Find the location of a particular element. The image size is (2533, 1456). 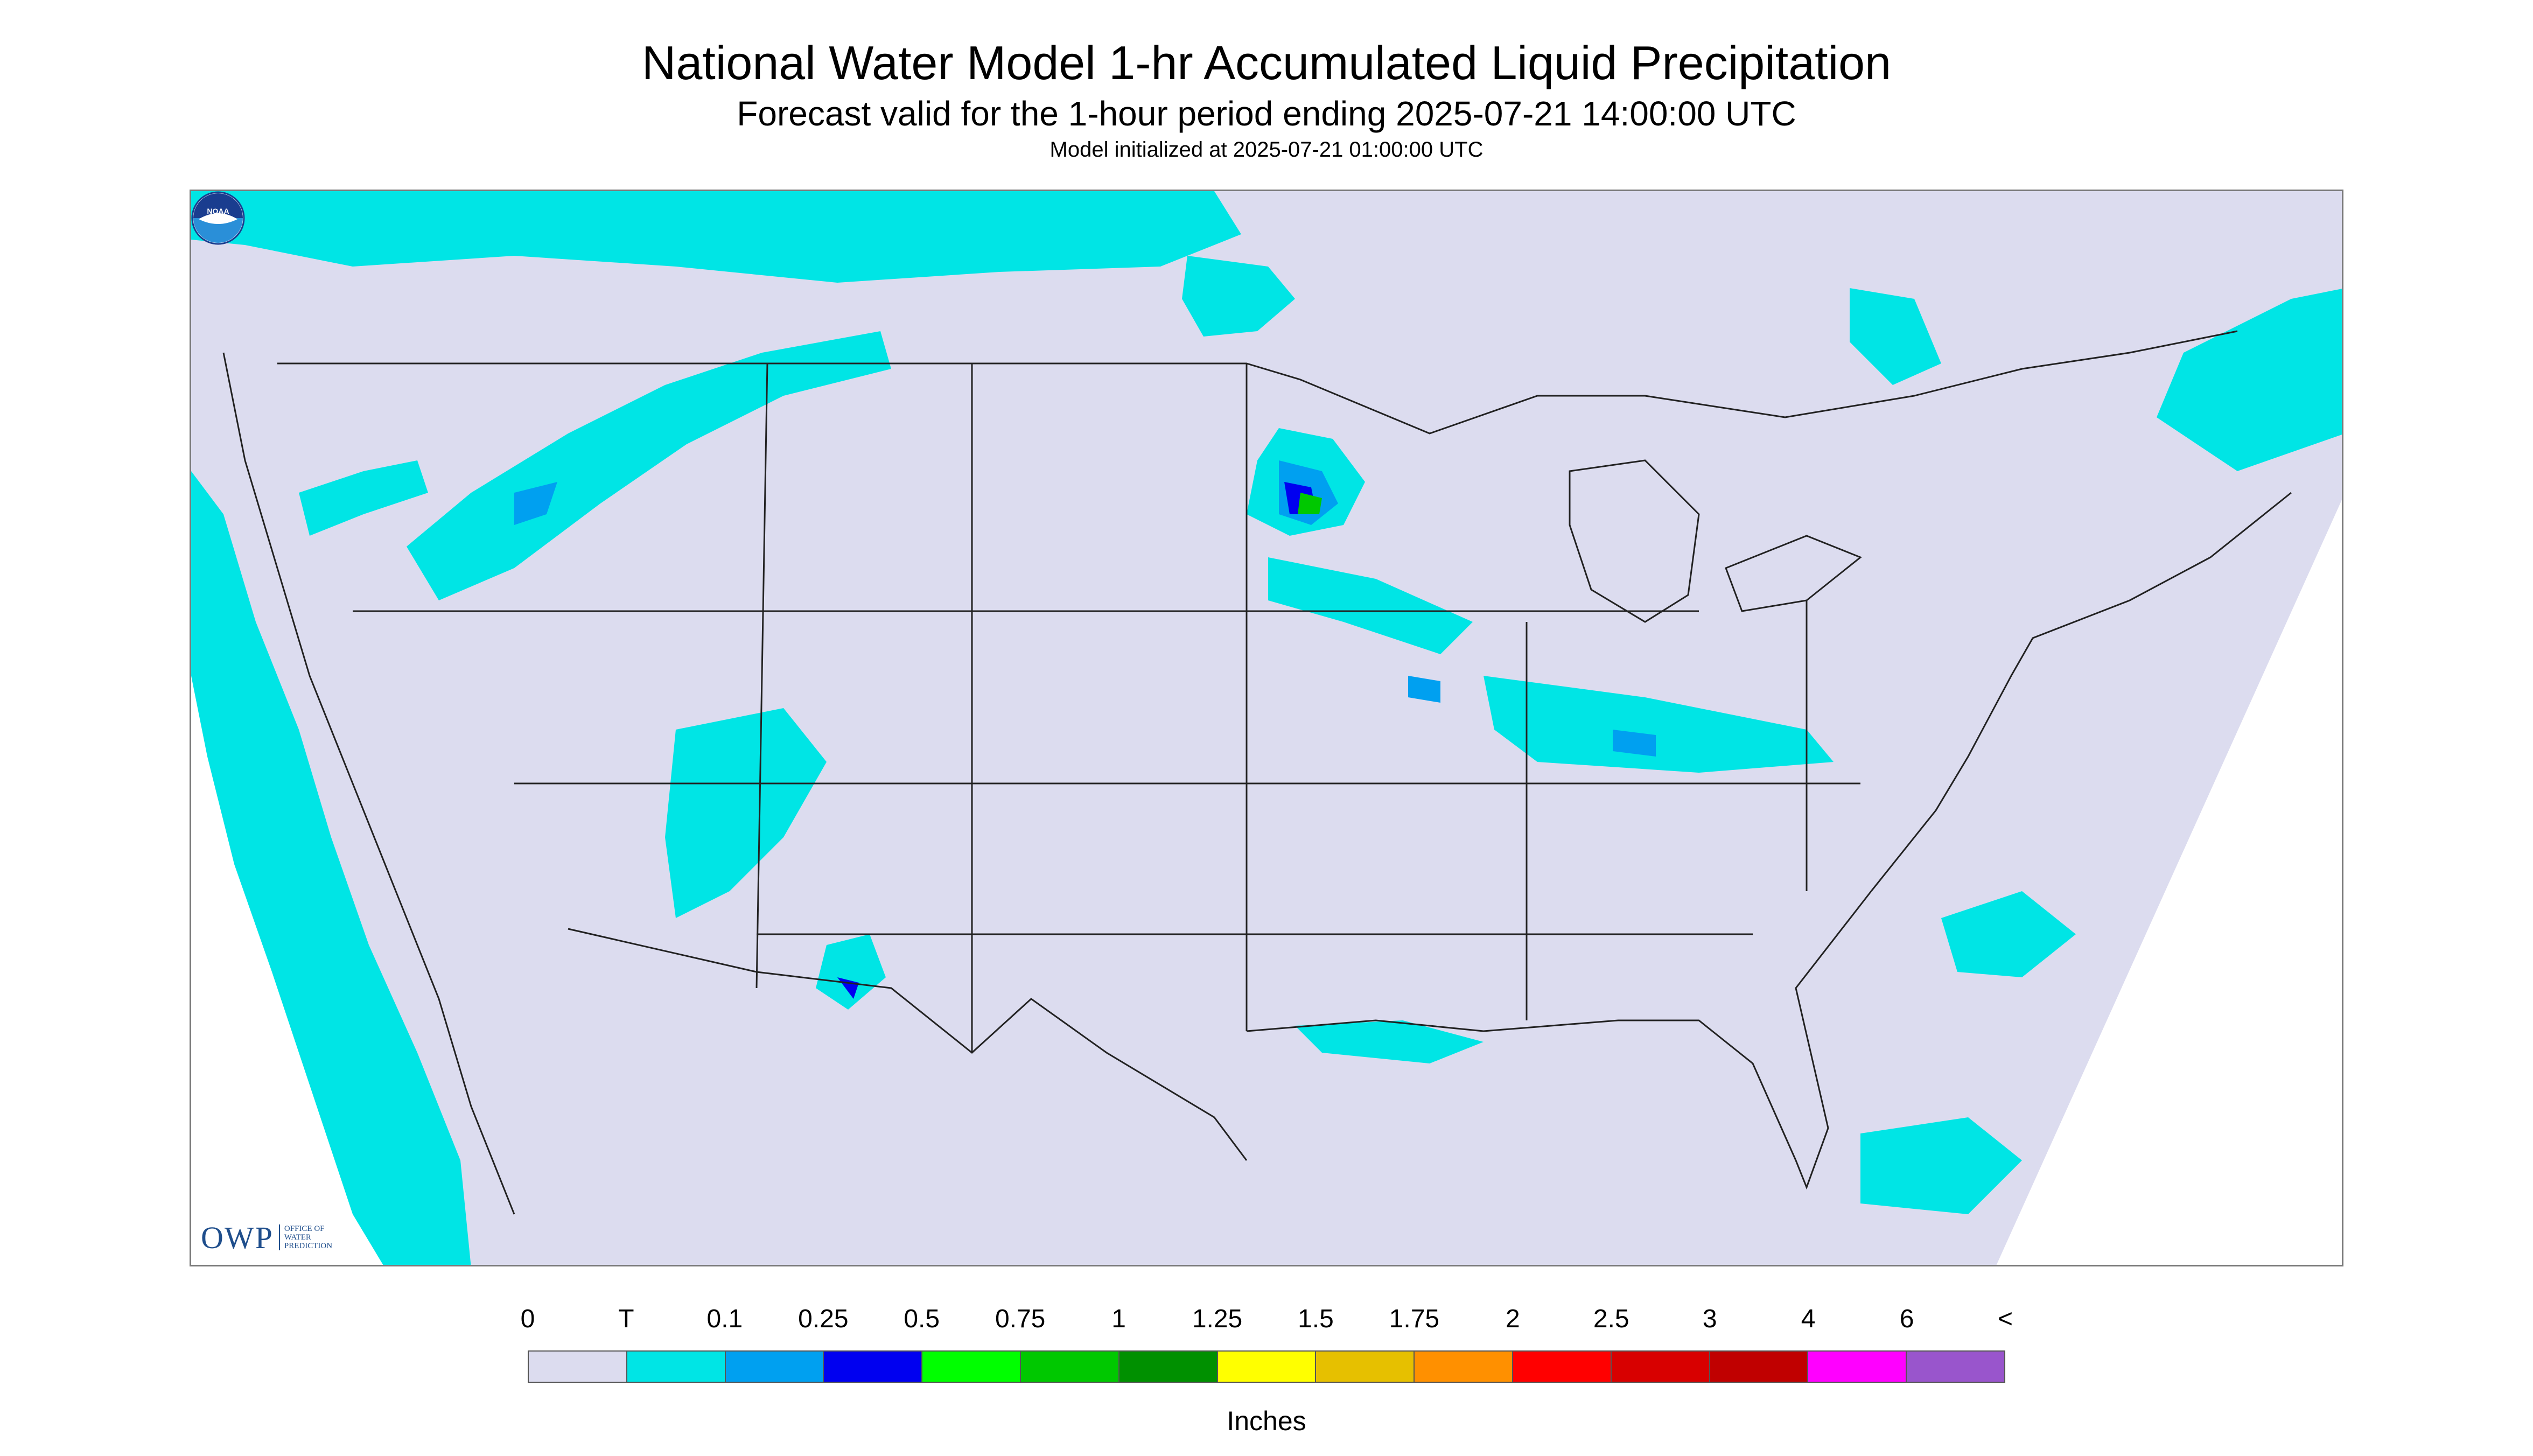

legend-tick-label: 0 is located at coordinates (527, 1319).